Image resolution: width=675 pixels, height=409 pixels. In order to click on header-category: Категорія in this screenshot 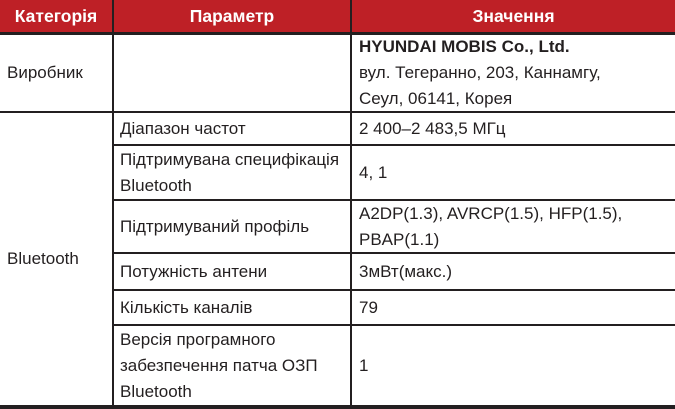, I will do `click(57, 17)`.